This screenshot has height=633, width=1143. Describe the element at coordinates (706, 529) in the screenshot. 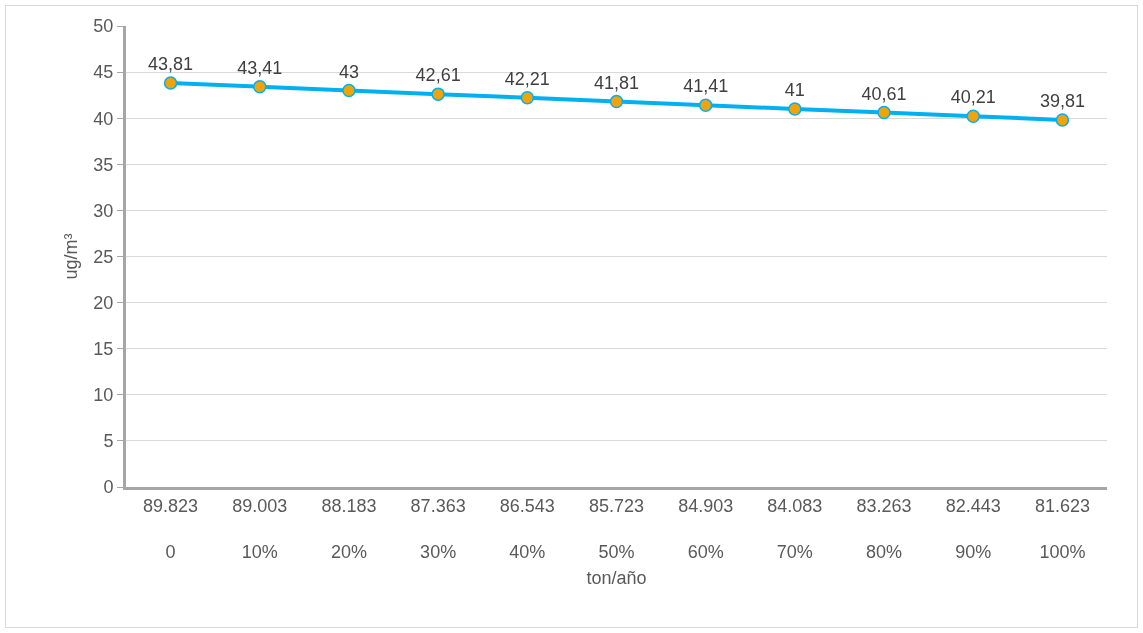

I see `category-label: 84.903 60%` at that location.